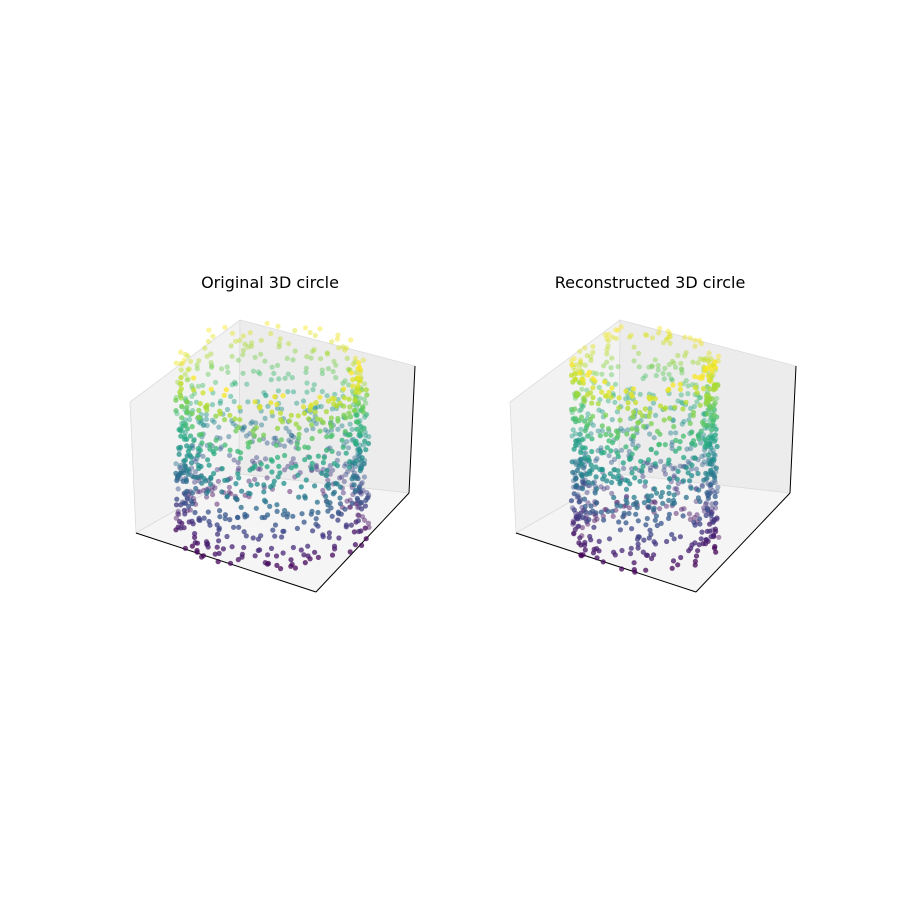 This screenshot has width=900, height=900. Describe the element at coordinates (226, 562) in the screenshot. I see `x-axis-line` at that location.